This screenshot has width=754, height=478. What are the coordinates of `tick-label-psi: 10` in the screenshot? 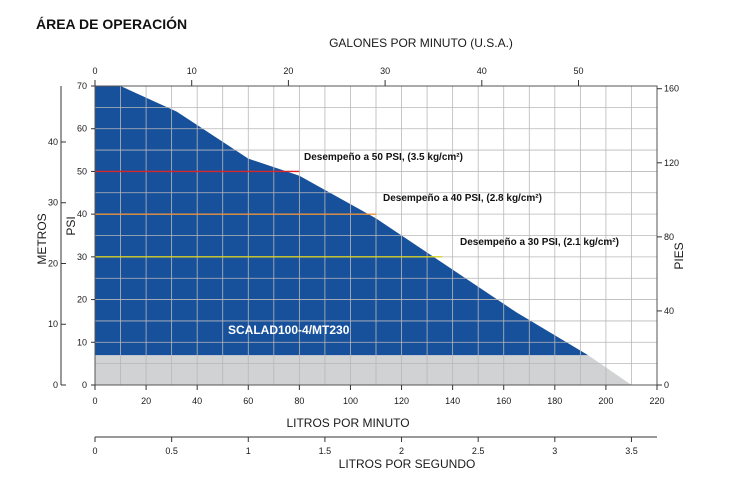 It's located at (82, 342).